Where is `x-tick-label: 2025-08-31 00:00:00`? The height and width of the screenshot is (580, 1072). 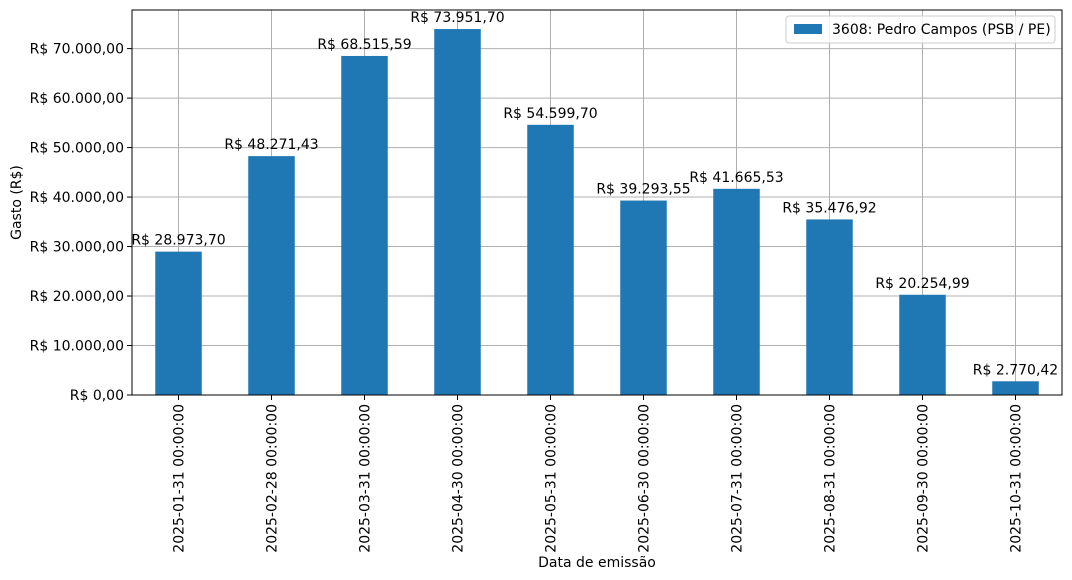
x-tick-label: 2025-08-31 00:00:00 is located at coordinates (831, 478).